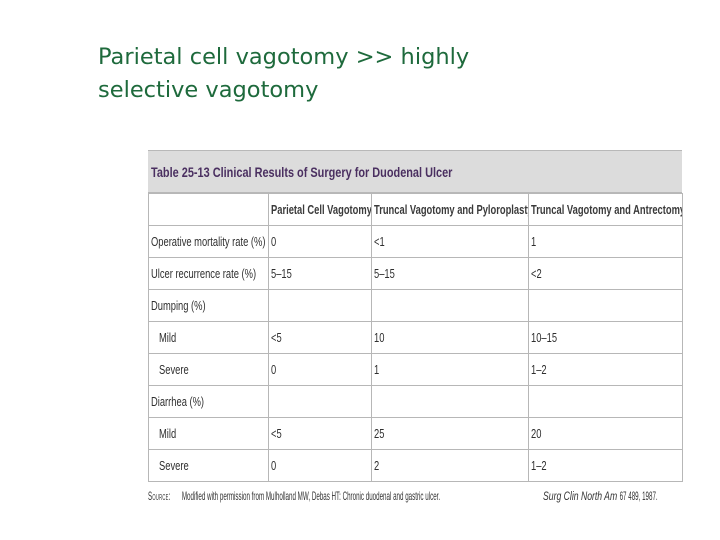 This screenshot has height=540, width=720. What do you see at coordinates (284, 57) in the screenshot?
I see `slide-title-line-1: Parietal cell vagotomy >> highly` at bounding box center [284, 57].